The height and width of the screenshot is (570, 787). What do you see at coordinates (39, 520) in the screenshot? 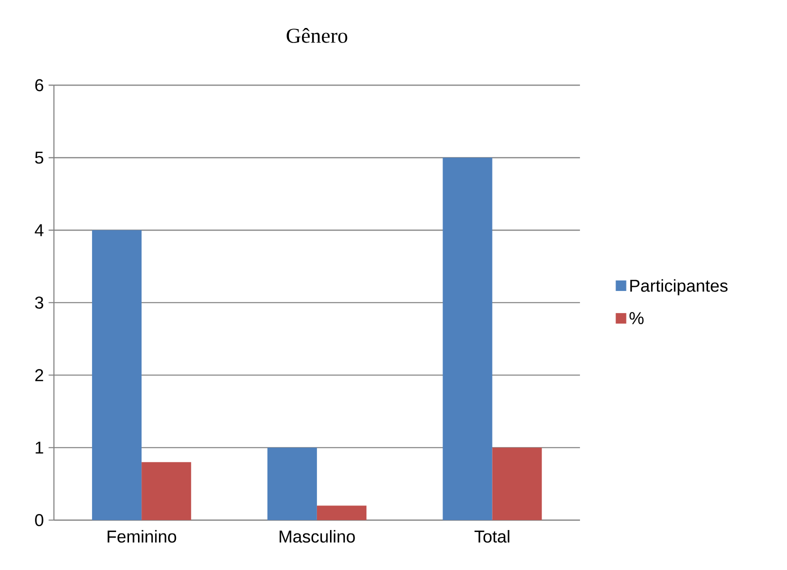
I see `y-tick-label: 0` at bounding box center [39, 520].